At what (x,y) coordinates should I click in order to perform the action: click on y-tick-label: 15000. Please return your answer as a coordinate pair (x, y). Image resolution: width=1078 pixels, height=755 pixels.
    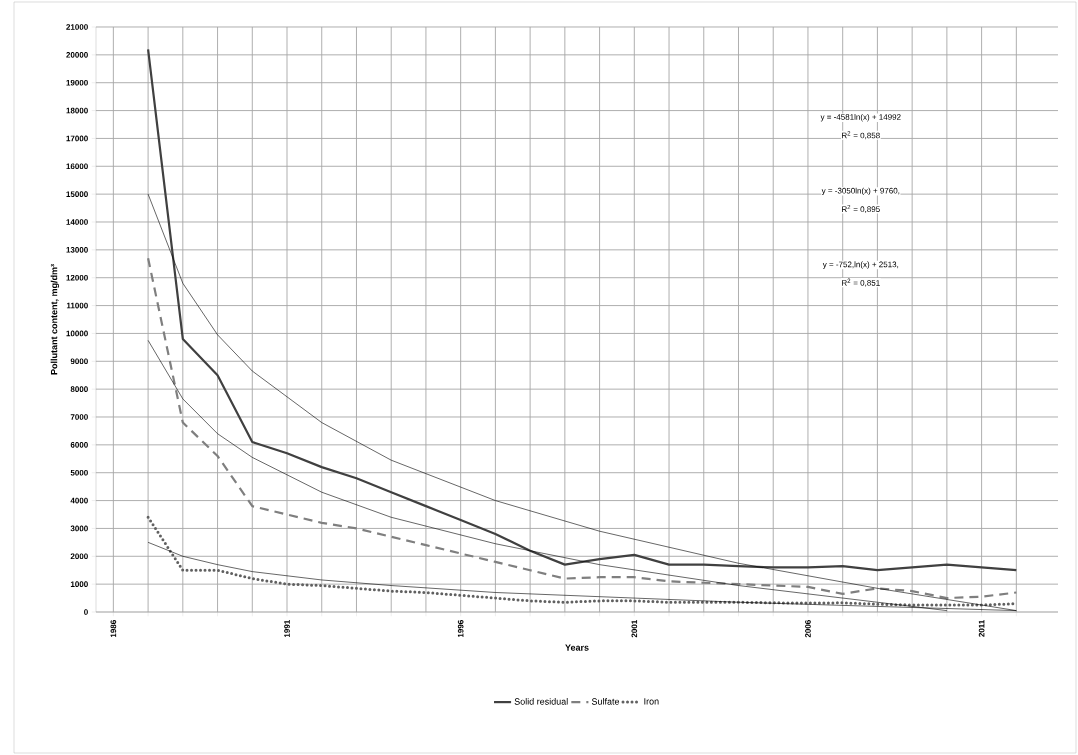
    Looking at the image, I should click on (77, 194).